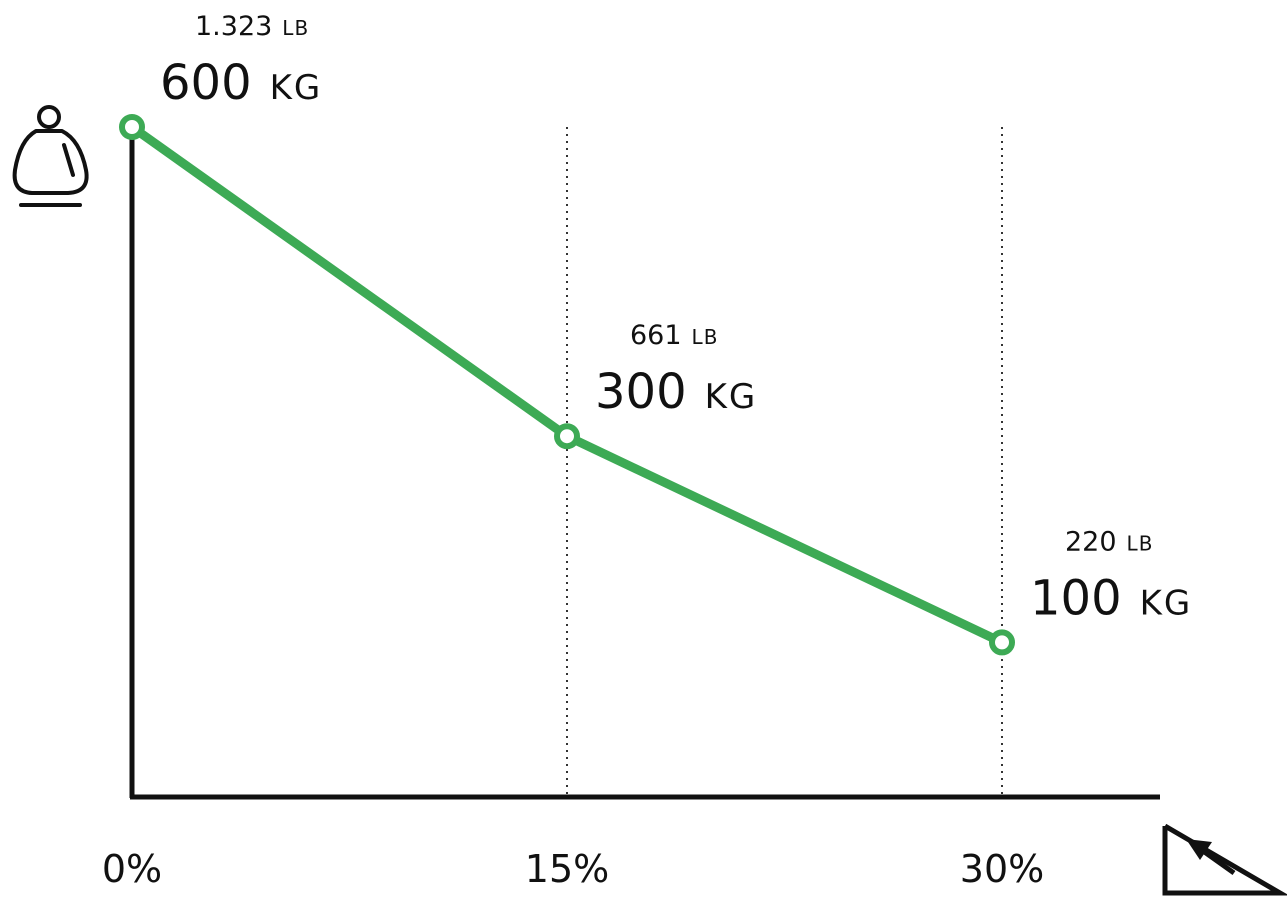 The image size is (1287, 901). I want to click on data-label-lb-1: 661 LB, so click(674, 335).